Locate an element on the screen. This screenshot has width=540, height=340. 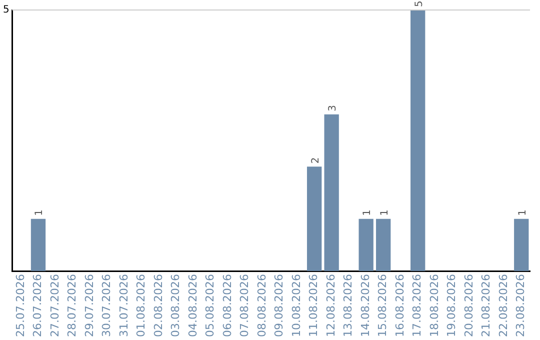
x-tick-label: 01.08.2026 is located at coordinates (141, 306).